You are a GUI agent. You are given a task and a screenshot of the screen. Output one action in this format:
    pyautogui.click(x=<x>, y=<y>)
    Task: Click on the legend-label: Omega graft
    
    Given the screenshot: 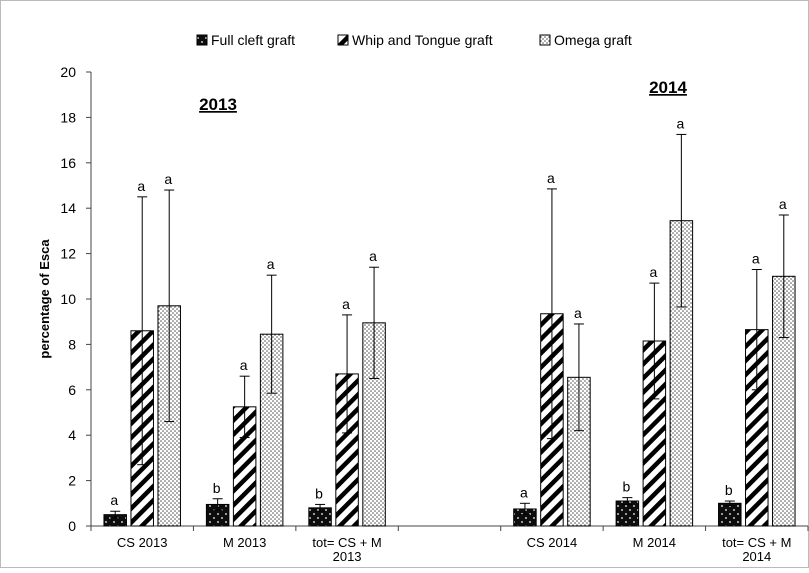 What is the action you would take?
    pyautogui.click(x=593, y=40)
    